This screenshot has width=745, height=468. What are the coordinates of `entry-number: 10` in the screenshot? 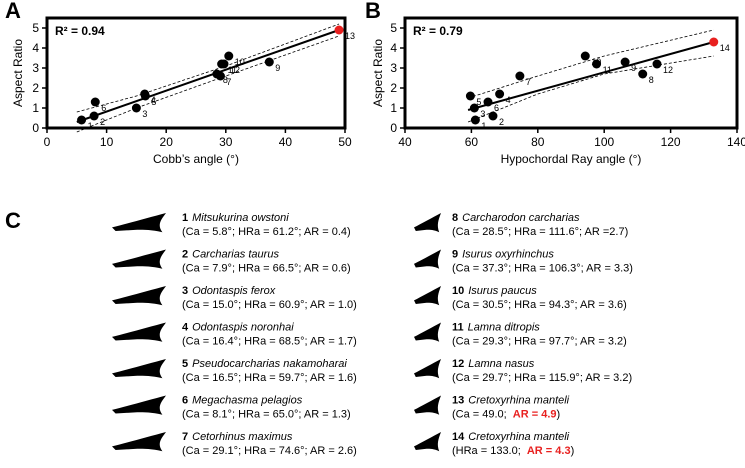 It's located at (458, 291).